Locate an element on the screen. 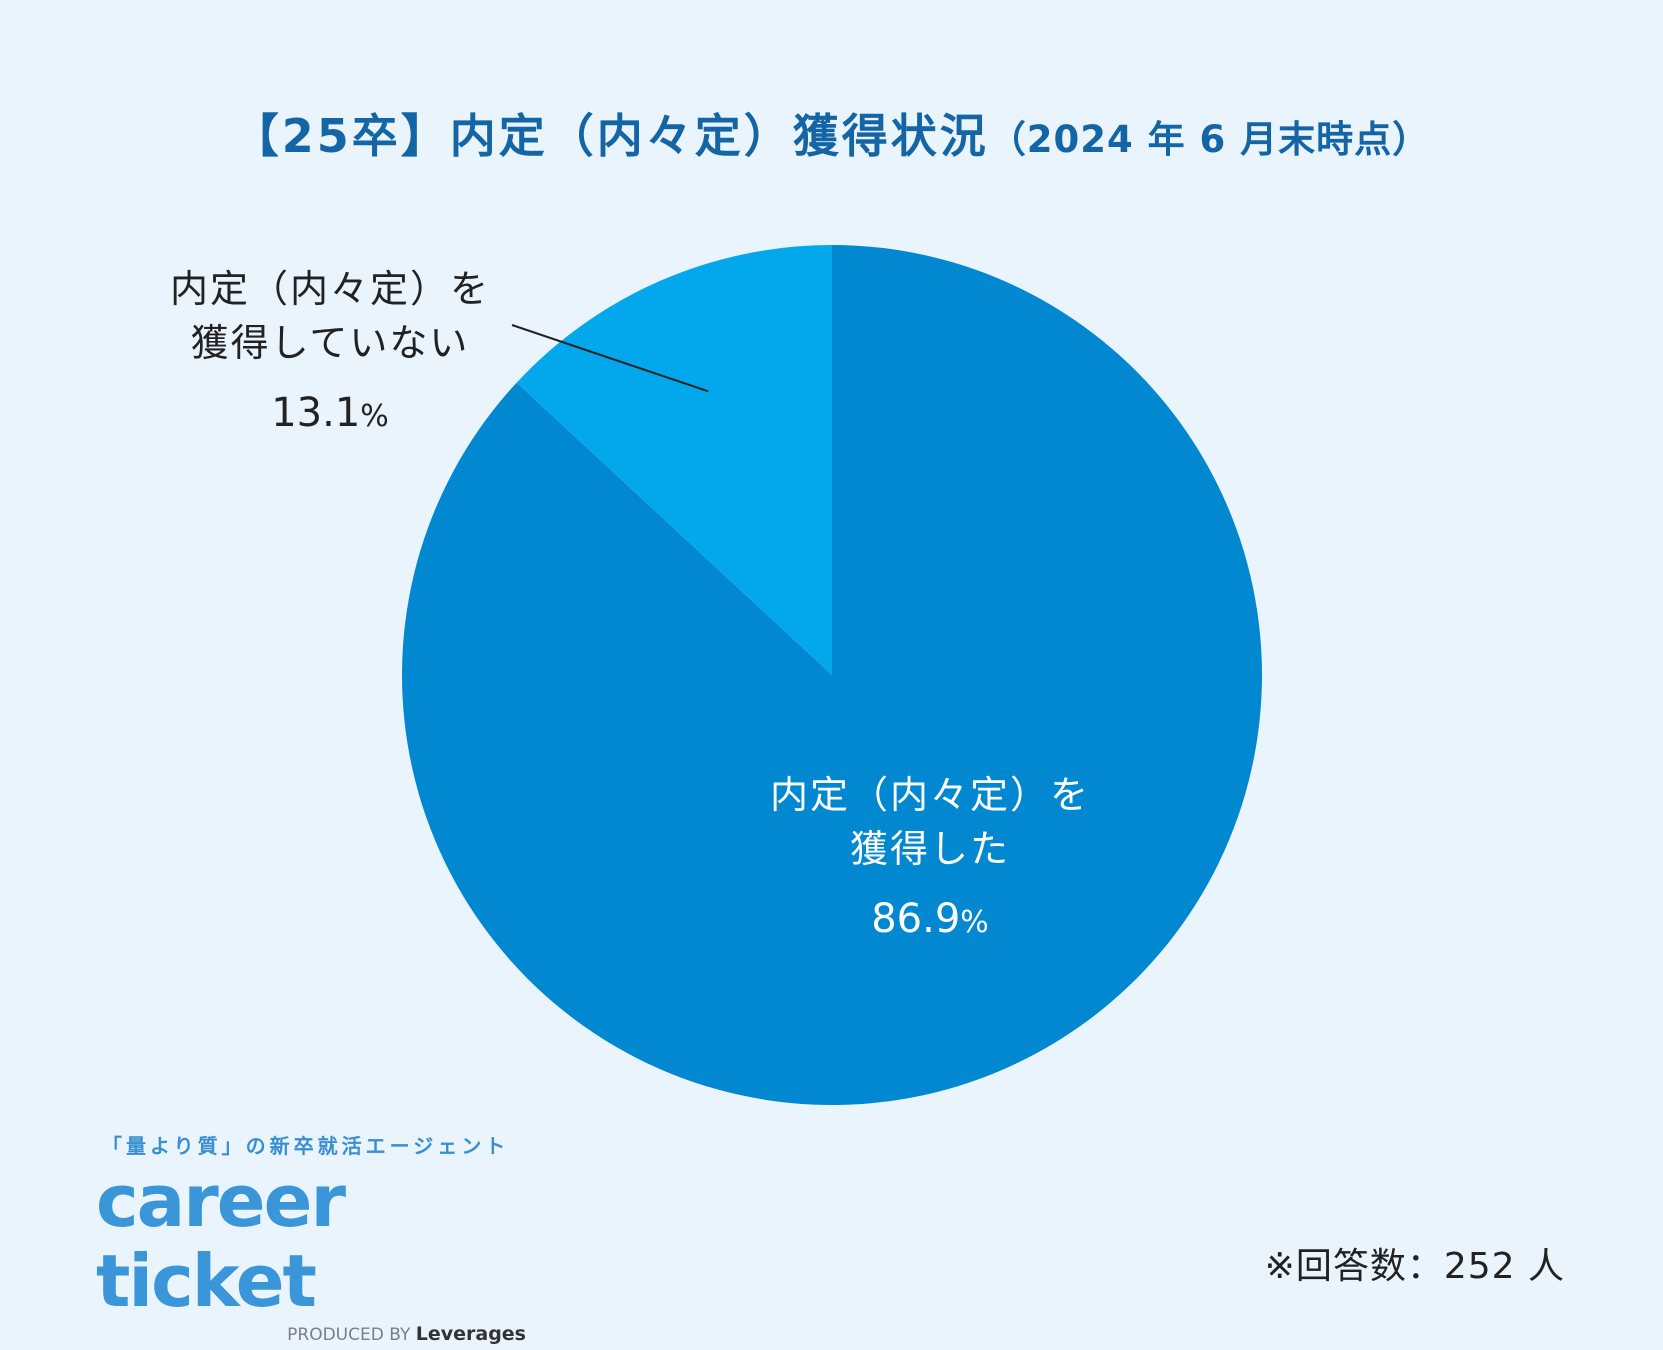 This screenshot has height=1350, width=1663. brand-name: career ticket is located at coordinates (221, 1241).